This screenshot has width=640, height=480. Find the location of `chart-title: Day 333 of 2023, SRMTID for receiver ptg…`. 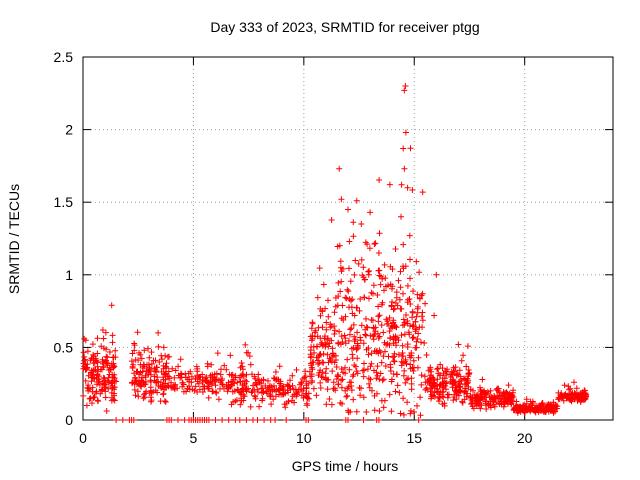

chart-title: Day 333 of 2023, SRMTID for receiver ptg… is located at coordinates (344, 27).